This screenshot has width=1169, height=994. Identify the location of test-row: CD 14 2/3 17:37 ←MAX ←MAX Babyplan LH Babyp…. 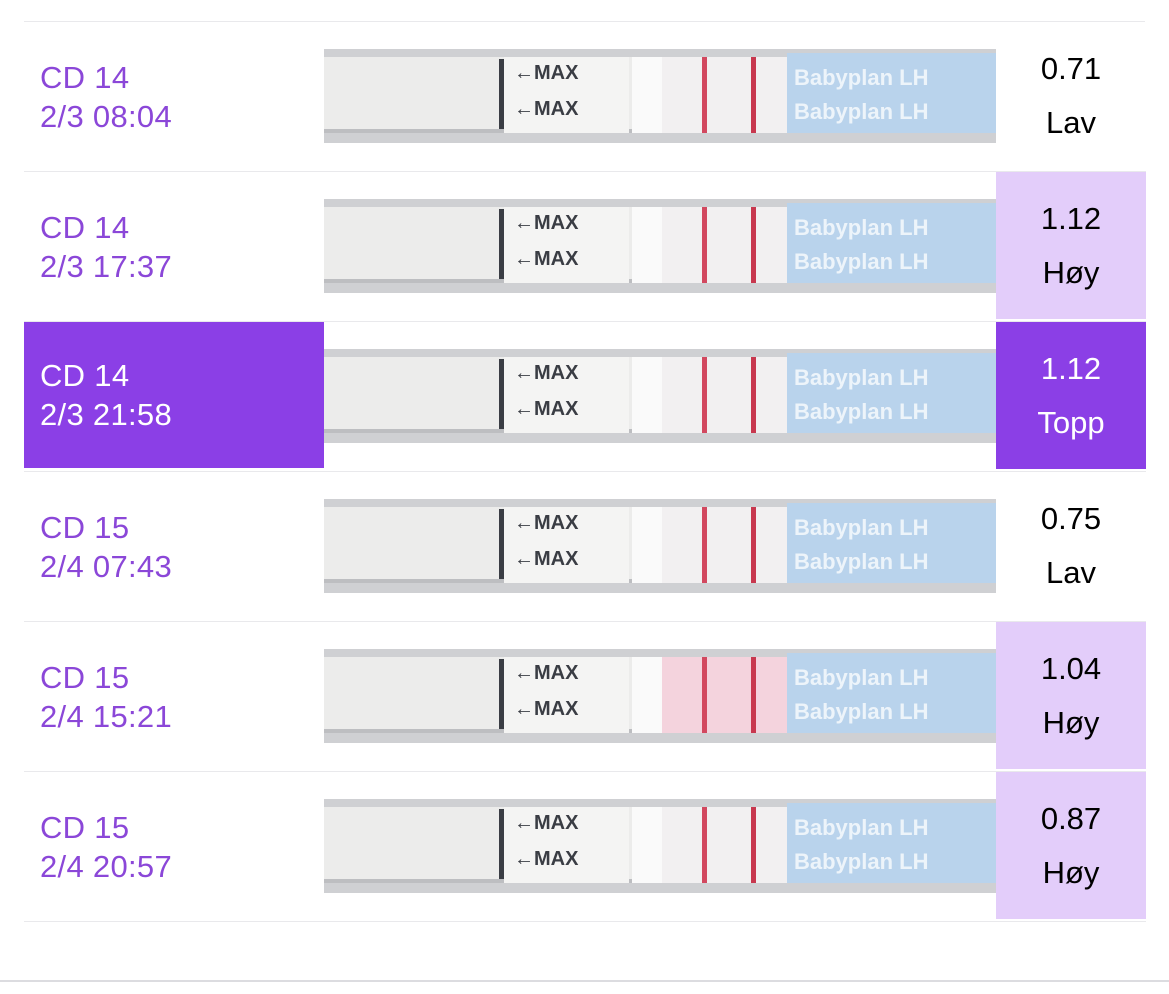
(585, 247).